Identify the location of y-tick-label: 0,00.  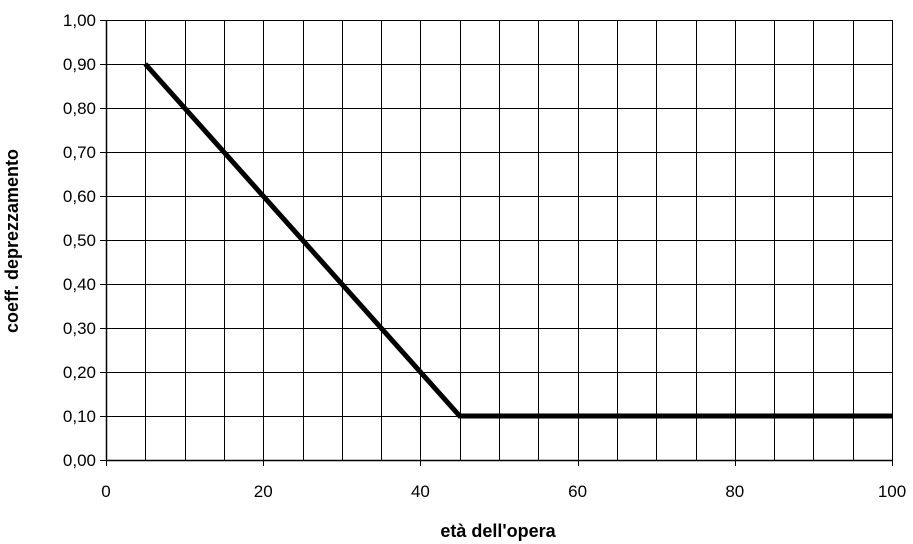
(79, 460).